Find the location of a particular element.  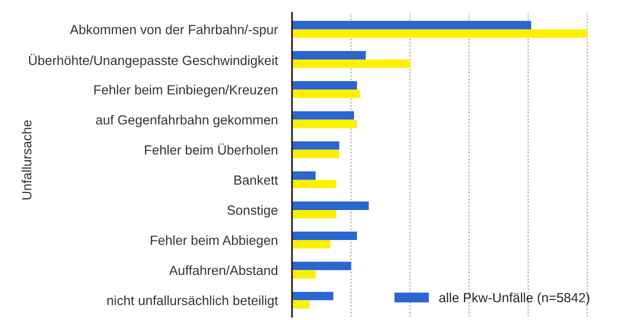

y-tick-label: Auffahren/Abstand is located at coordinates (223, 270).